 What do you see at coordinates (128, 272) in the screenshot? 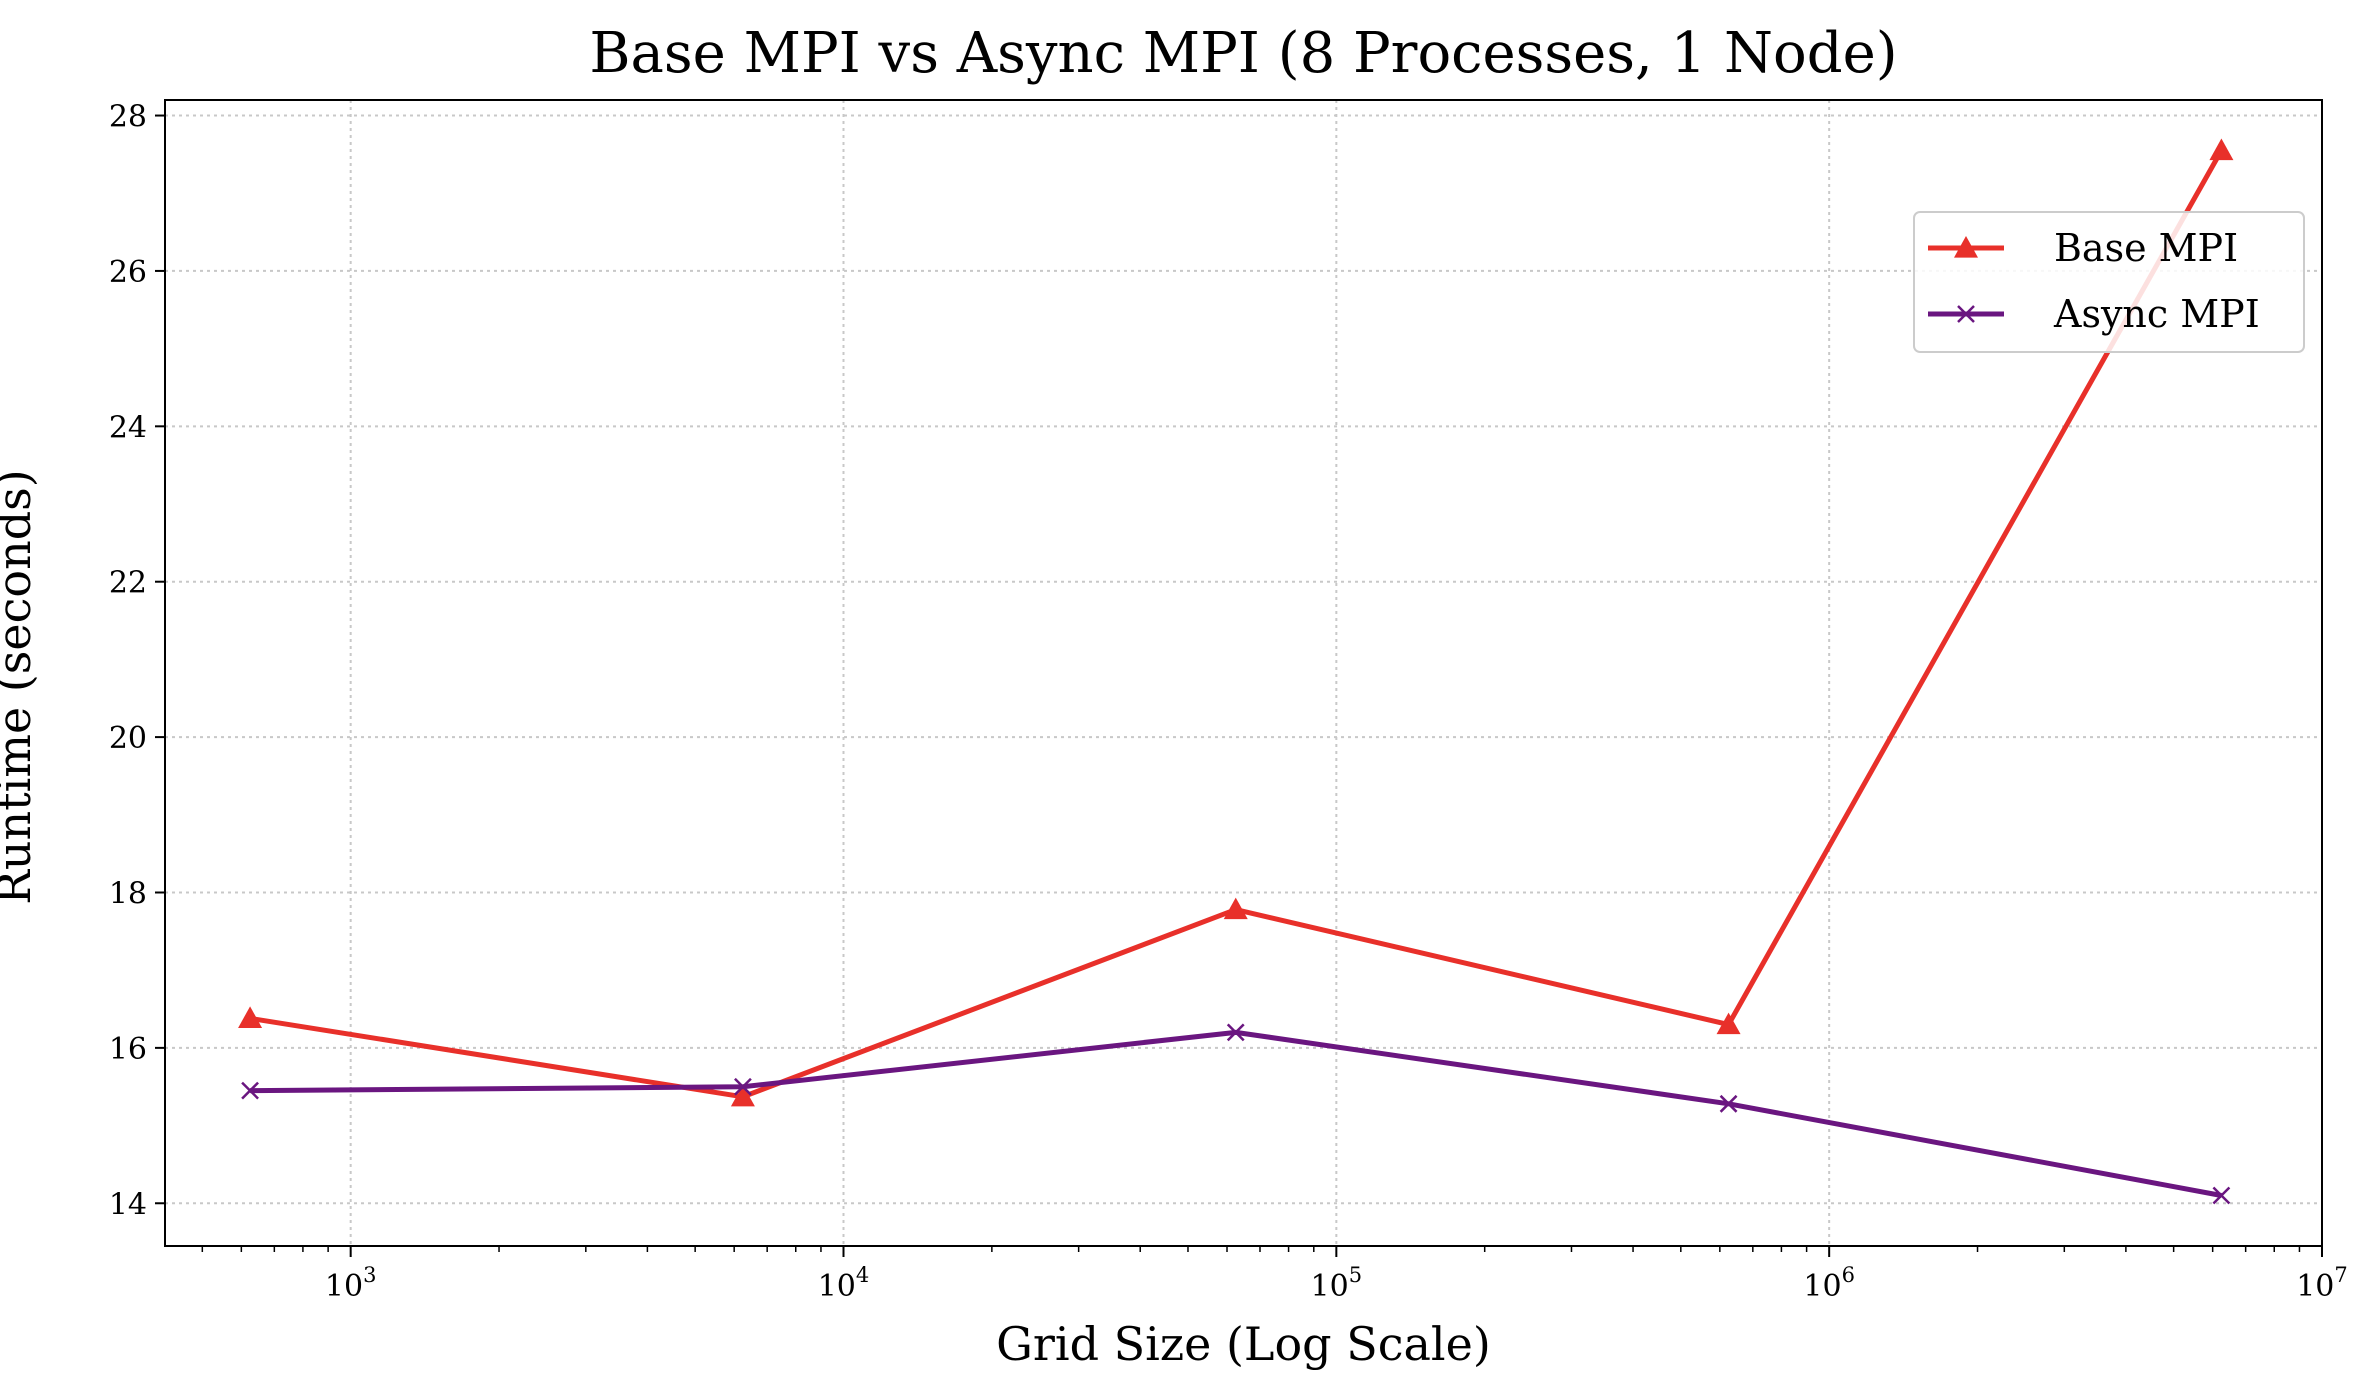
I see `y-tick-label: 26` at bounding box center [128, 272].